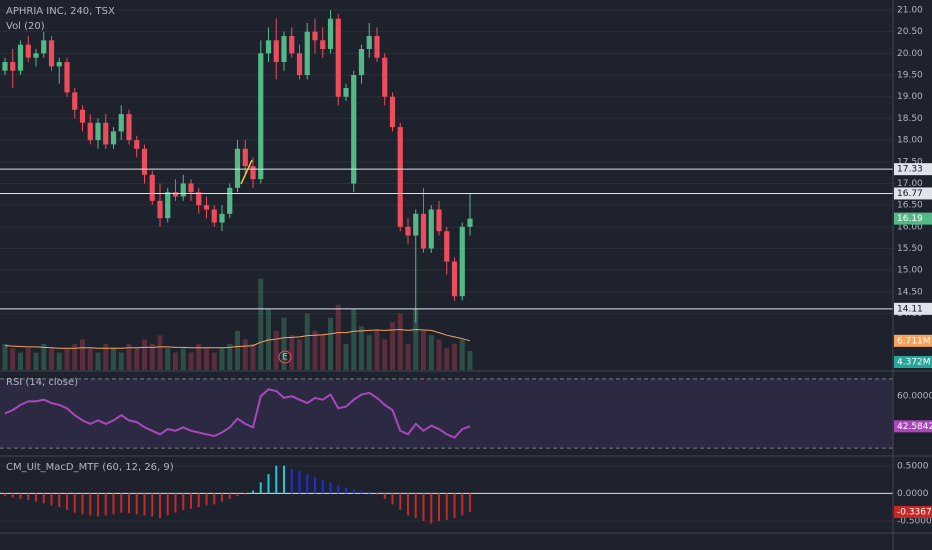 The height and width of the screenshot is (550, 932). I want to click on level-label: 17.33, so click(910, 170).